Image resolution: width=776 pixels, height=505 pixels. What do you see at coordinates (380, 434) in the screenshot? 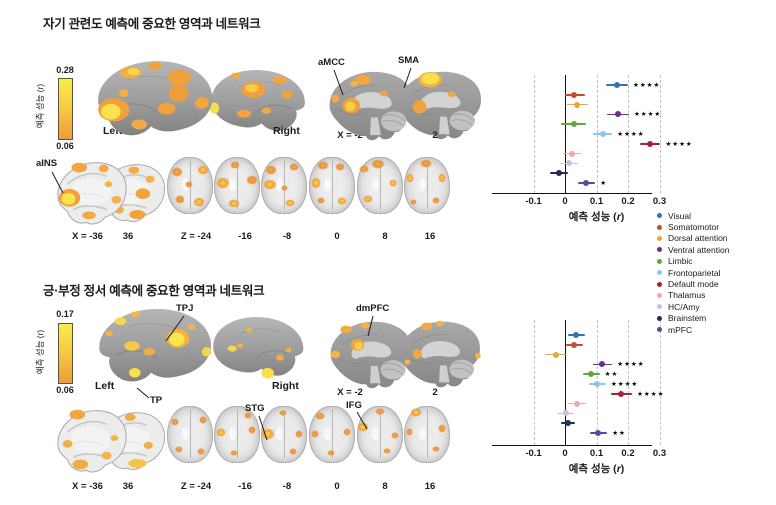
I see `axial-slice-z8-valence` at bounding box center [380, 434].